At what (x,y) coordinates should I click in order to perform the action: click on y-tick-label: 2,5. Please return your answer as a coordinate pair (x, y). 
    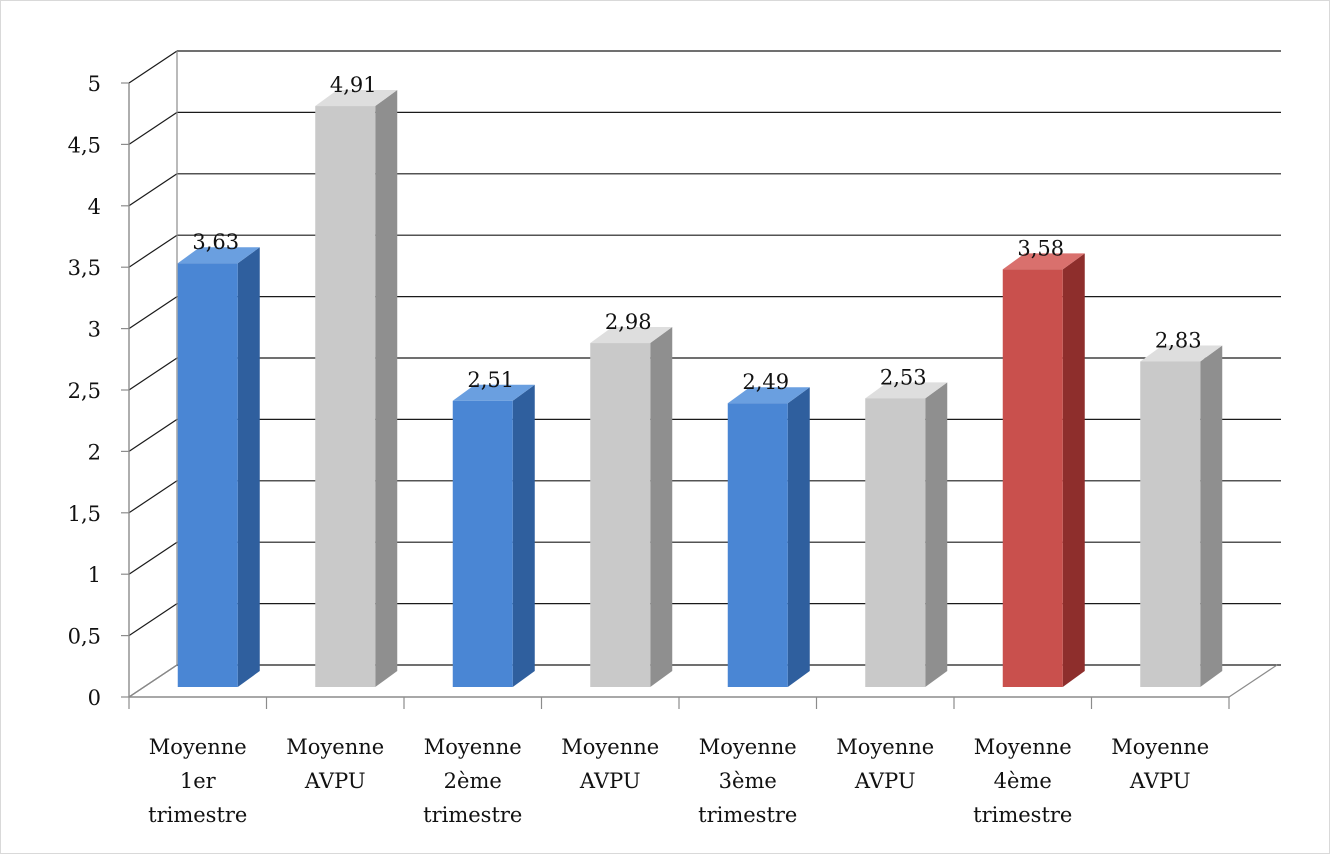
    Looking at the image, I should click on (84, 391).